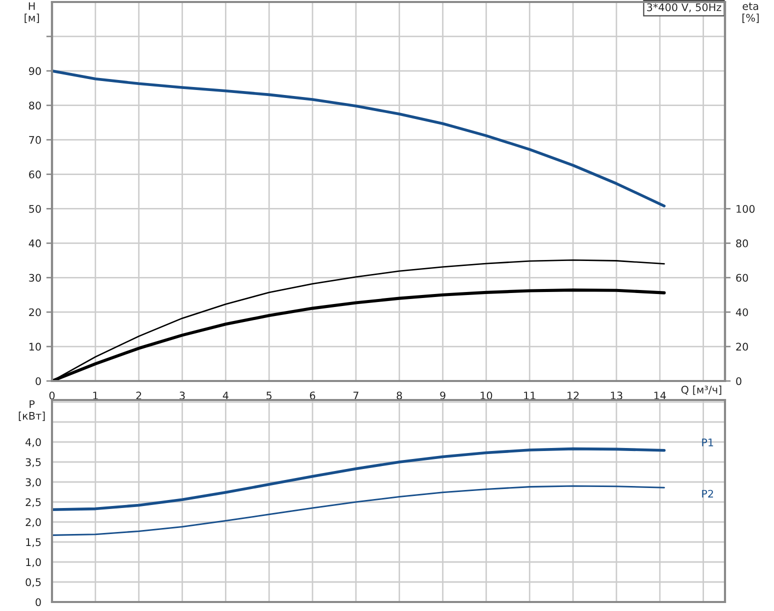 Image resolution: width=774 pixels, height=611 pixels. I want to click on y-tick-label: 0,5, so click(33, 583).